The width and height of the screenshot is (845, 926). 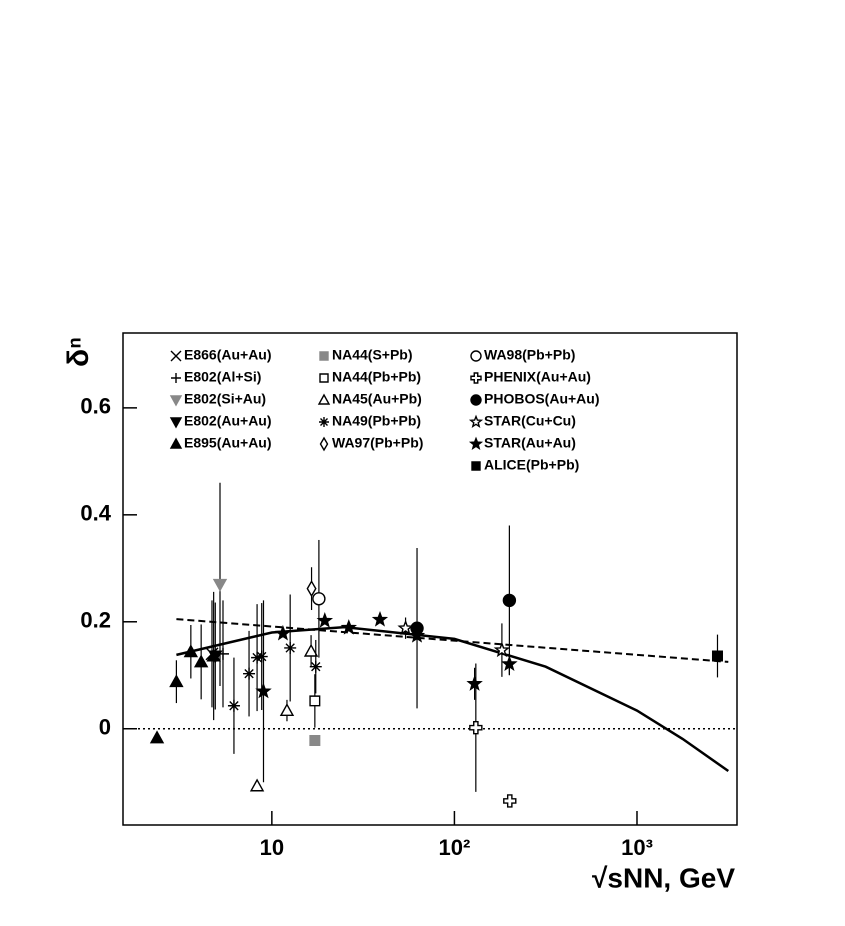 What do you see at coordinates (377, 443) in the screenshot?
I see `legend-label: WA97(Pb+Pb)` at bounding box center [377, 443].